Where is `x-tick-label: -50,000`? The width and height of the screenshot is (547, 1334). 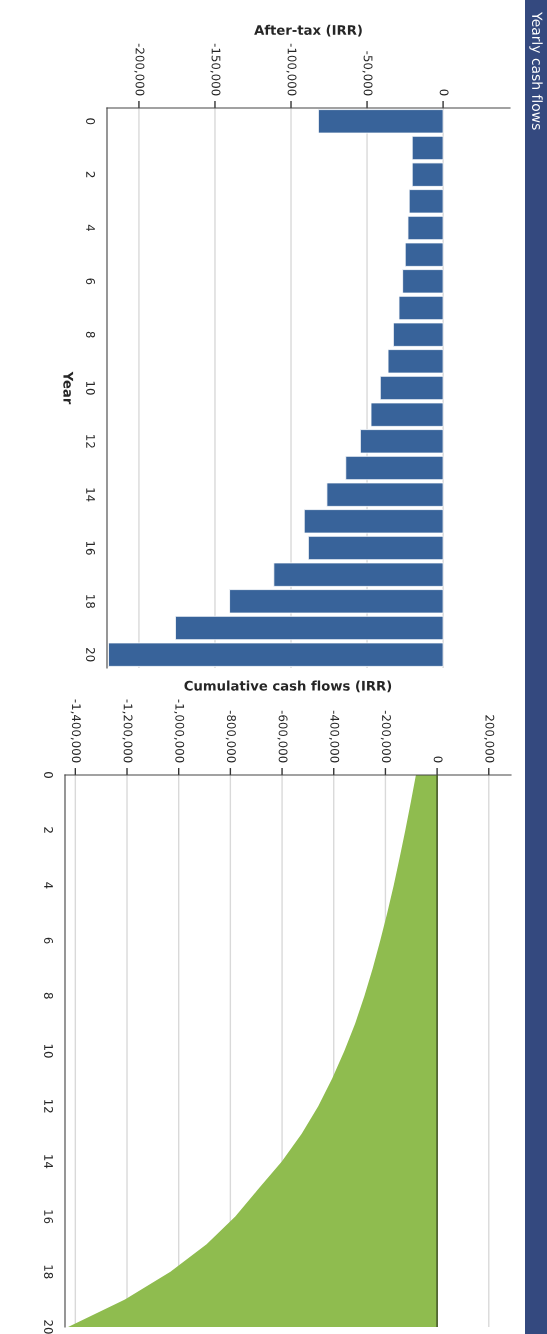
x-tick-label: -50,000 is located at coordinates (367, 73).